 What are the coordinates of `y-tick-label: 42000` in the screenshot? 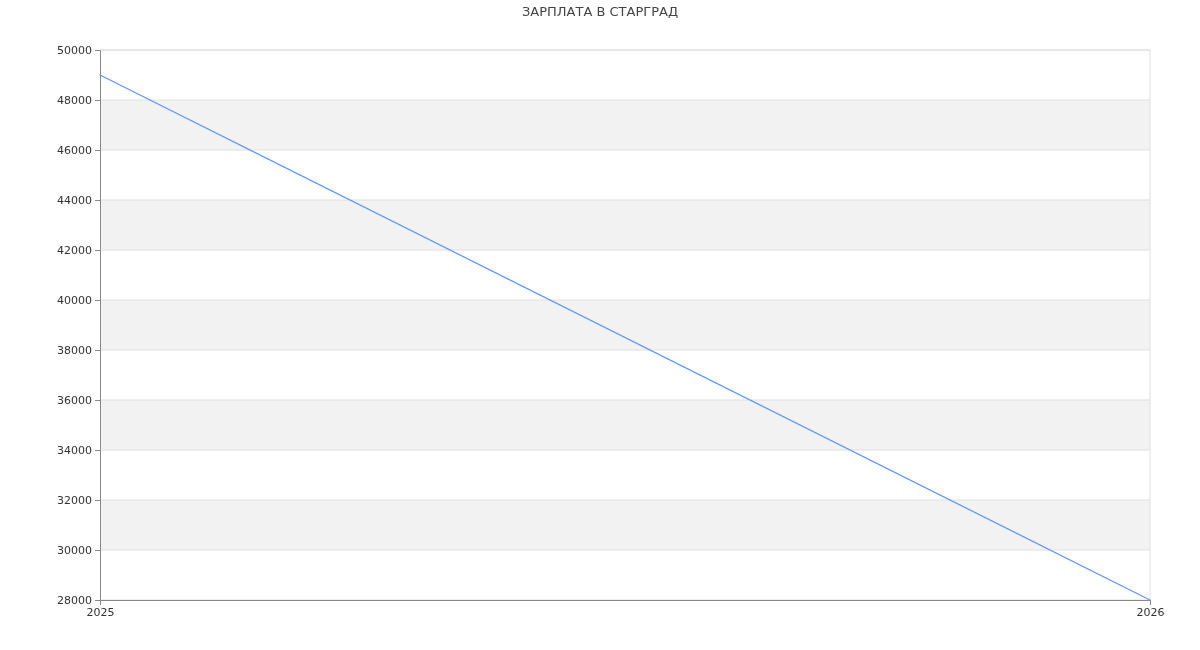 It's located at (74, 251).